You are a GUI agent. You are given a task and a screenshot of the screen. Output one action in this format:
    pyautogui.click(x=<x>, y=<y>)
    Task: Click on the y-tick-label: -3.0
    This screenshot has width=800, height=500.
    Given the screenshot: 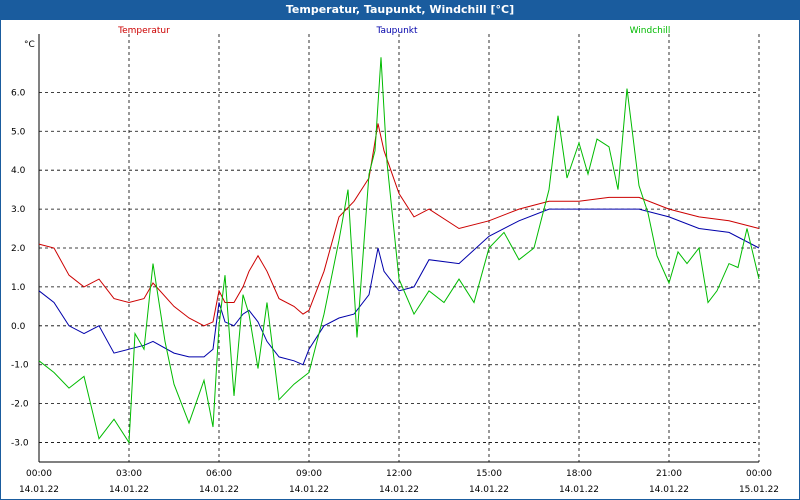 What is the action you would take?
    pyautogui.click(x=20, y=444)
    